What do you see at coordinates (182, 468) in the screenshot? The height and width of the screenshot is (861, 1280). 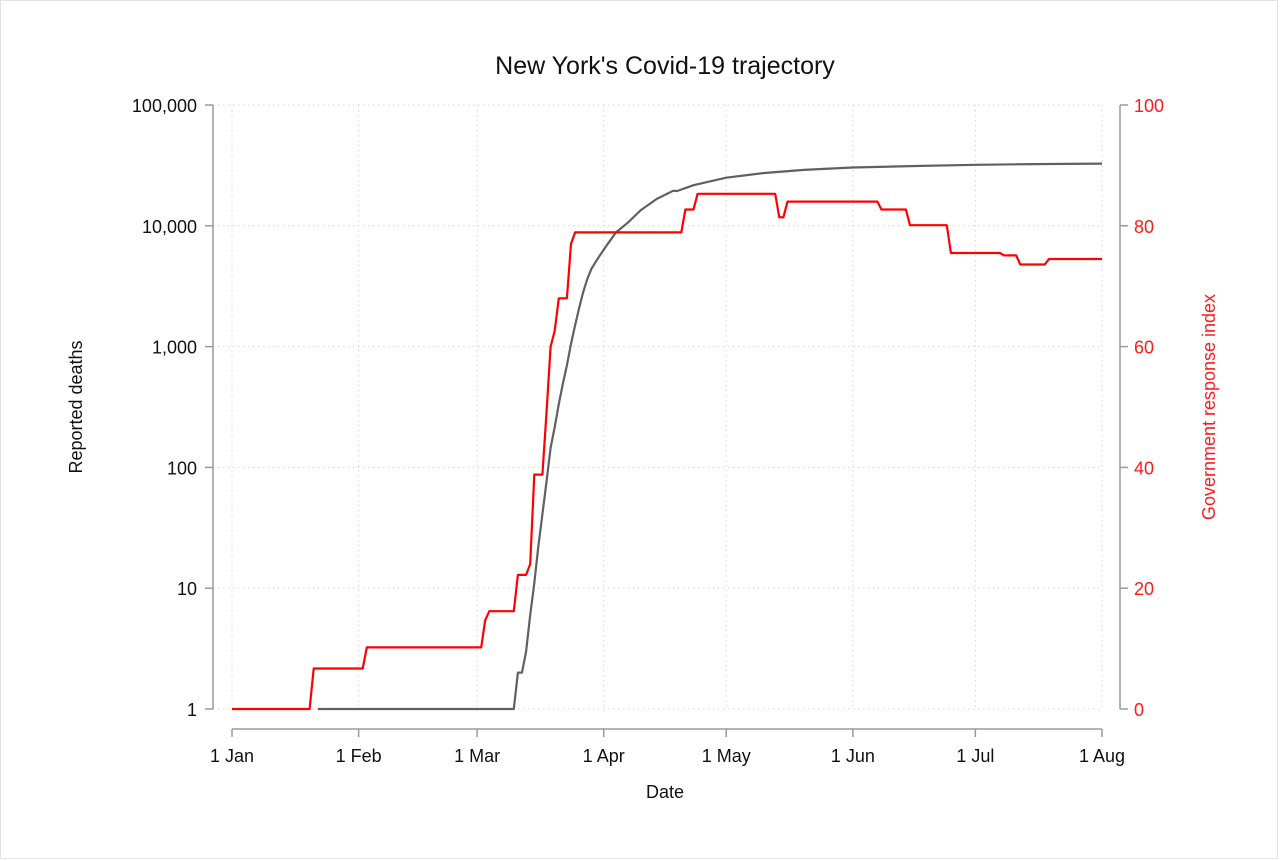 I see `y-left-tick-label: 100` at bounding box center [182, 468].